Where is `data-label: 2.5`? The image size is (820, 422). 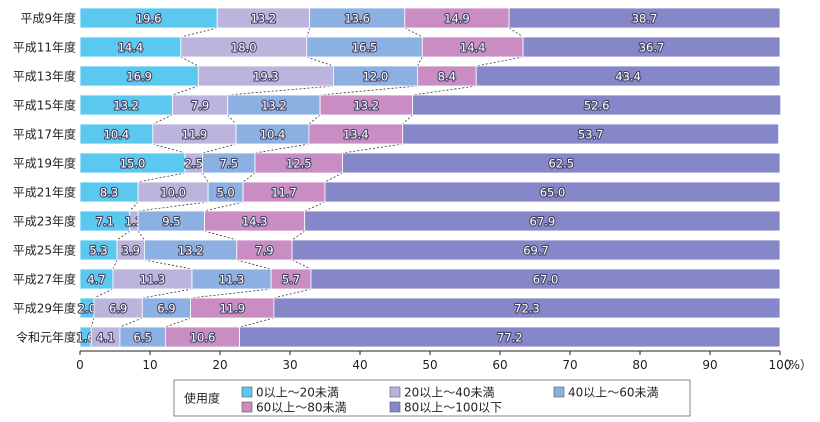
data-label: 2.5 is located at coordinates (194, 164).